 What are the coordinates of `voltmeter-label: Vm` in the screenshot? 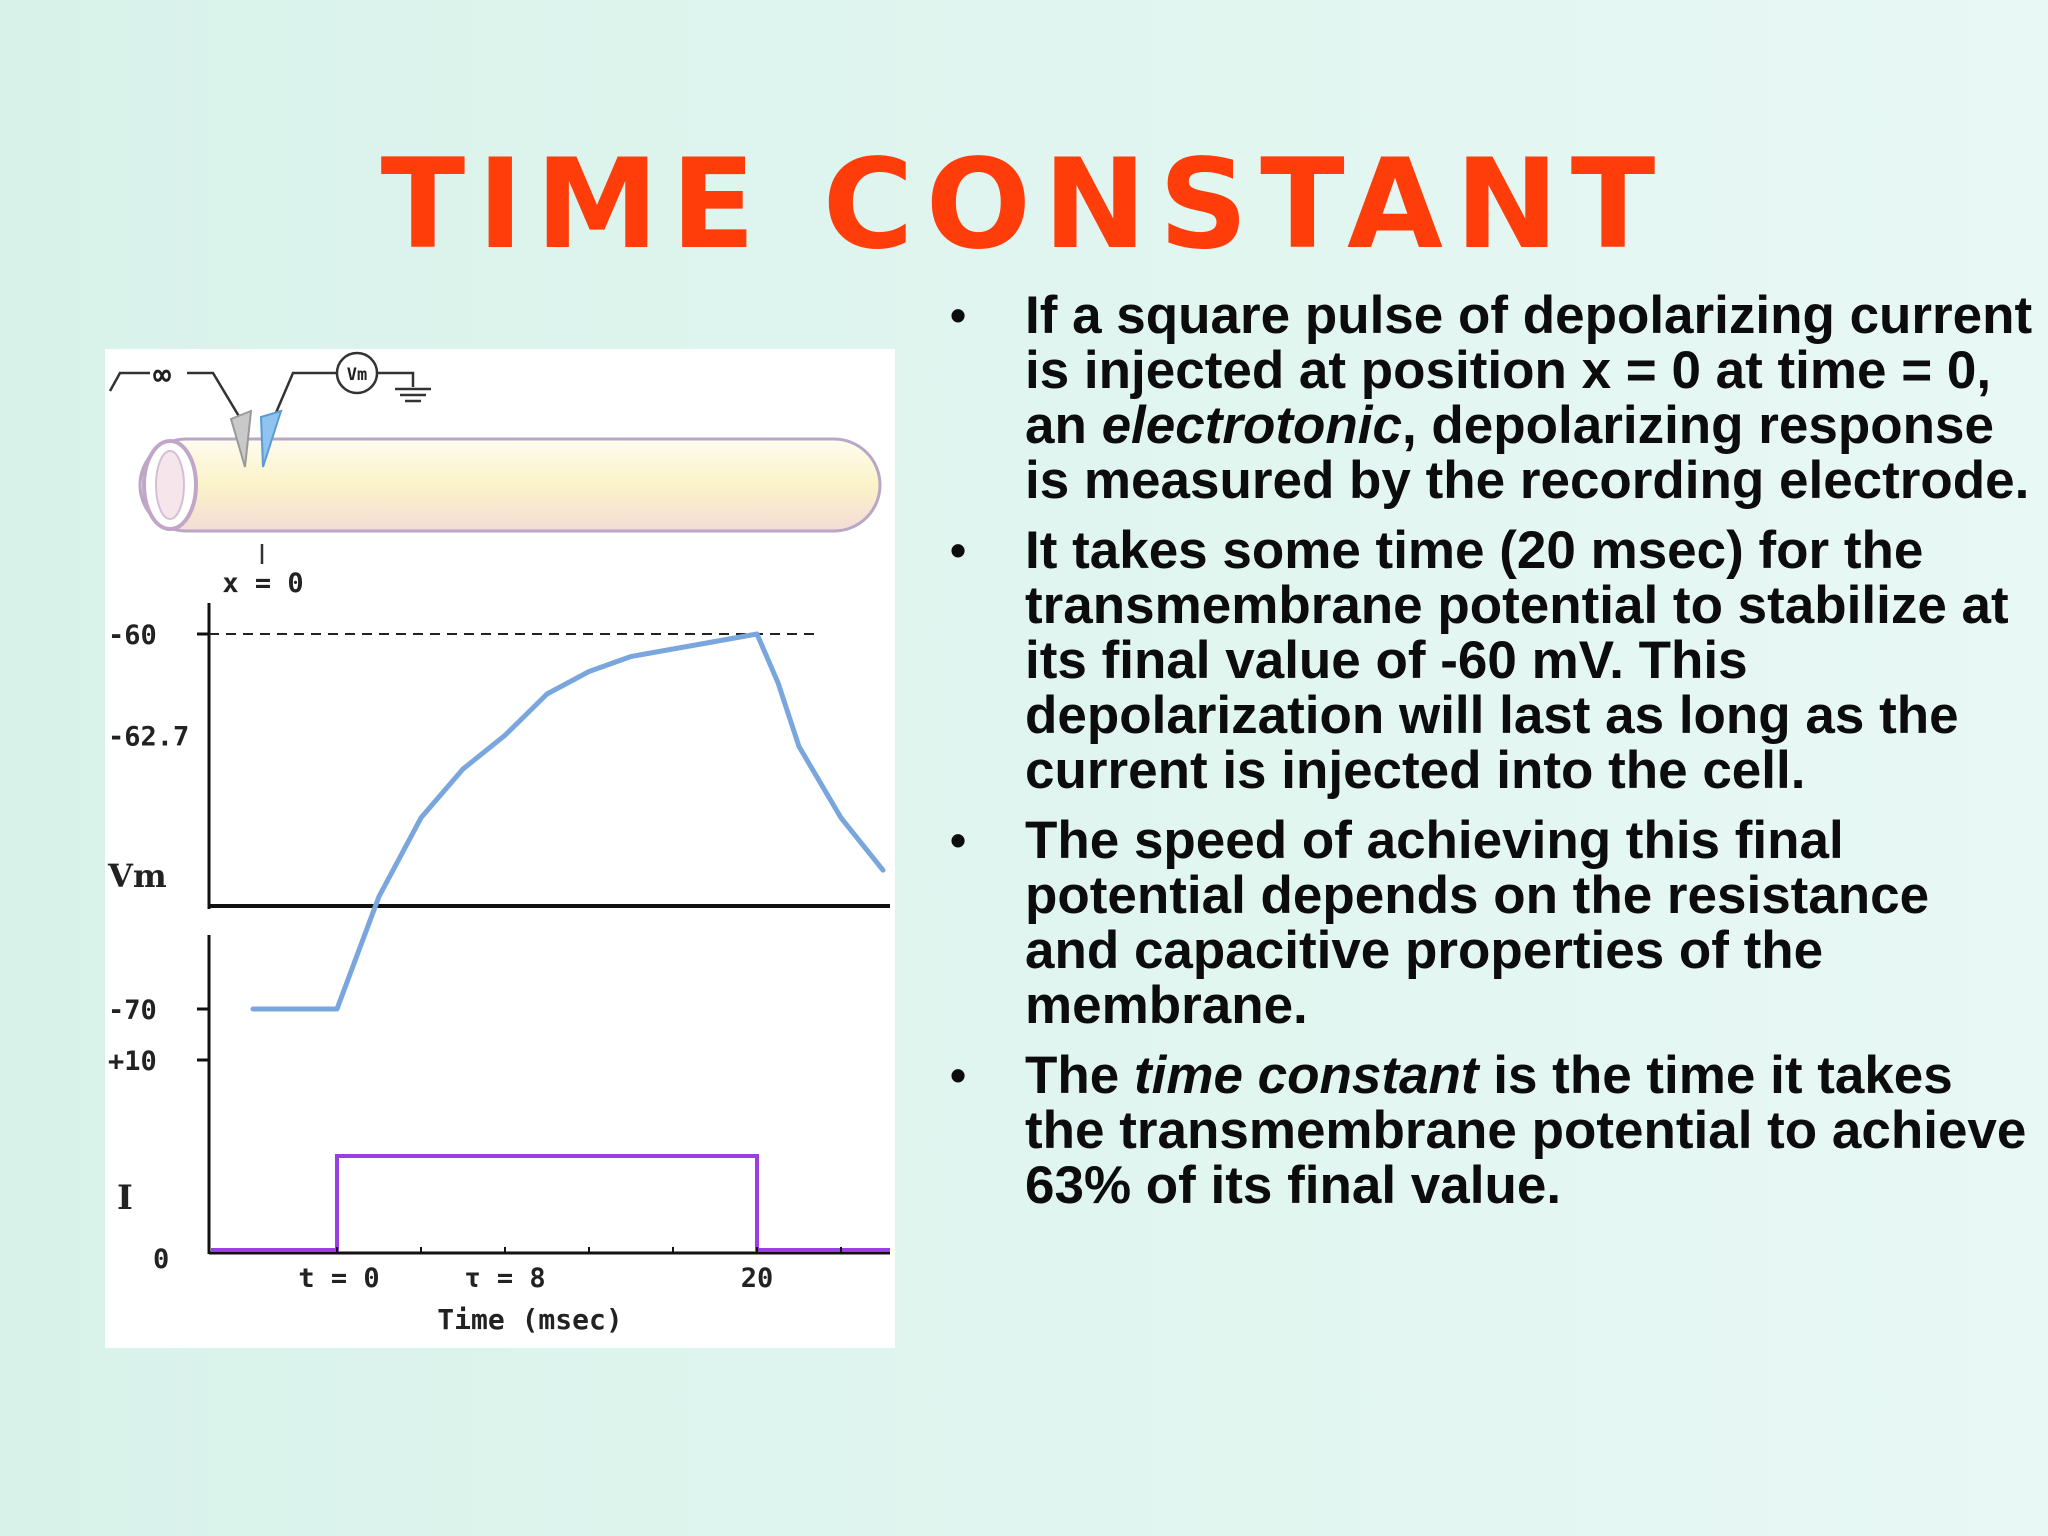 It's located at (357, 375).